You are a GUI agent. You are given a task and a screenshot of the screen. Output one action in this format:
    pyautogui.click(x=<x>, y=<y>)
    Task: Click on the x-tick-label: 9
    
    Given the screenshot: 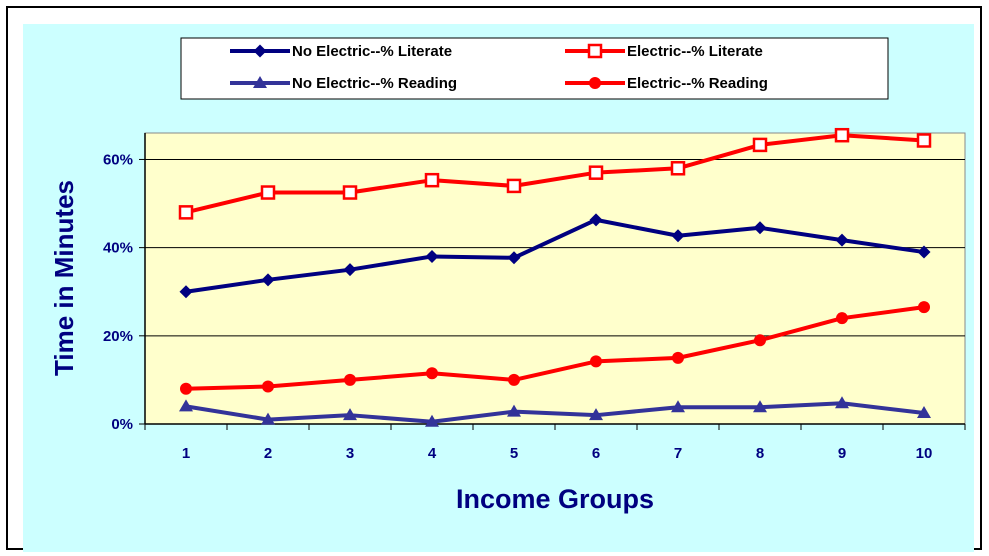 What is the action you would take?
    pyautogui.click(x=842, y=453)
    